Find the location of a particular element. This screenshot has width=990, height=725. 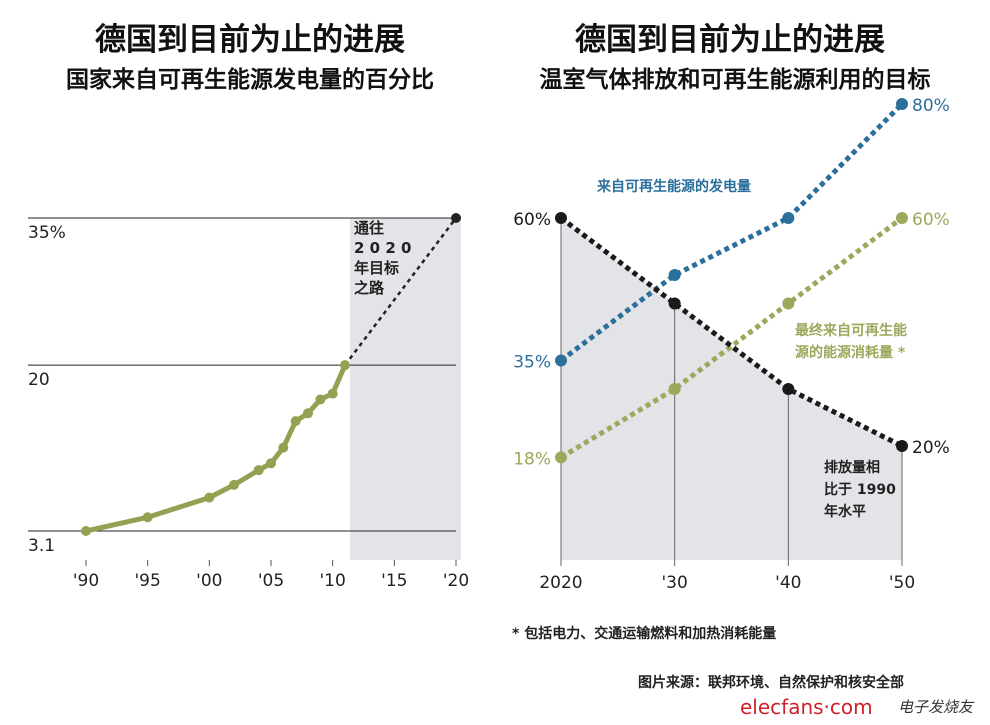

final-energy-line is located at coordinates (731, 338).